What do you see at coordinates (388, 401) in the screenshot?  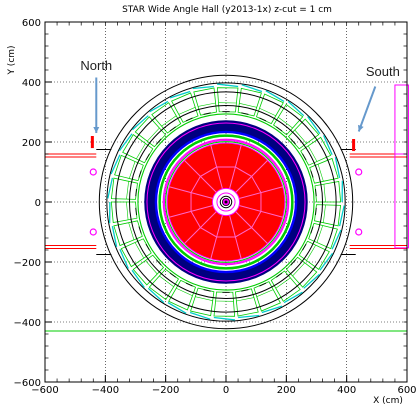 I see `x-axis-label: X (cm)` at bounding box center [388, 401].